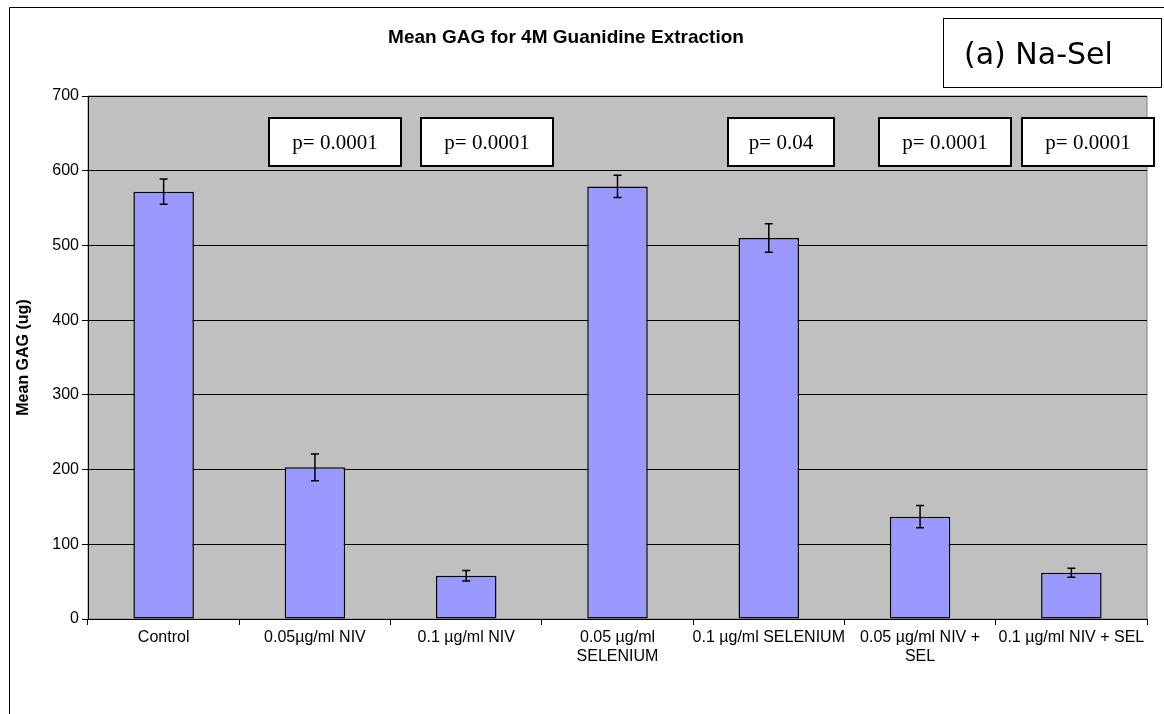 The width and height of the screenshot is (1164, 714). I want to click on annotation: p= 0.04, so click(781, 142).